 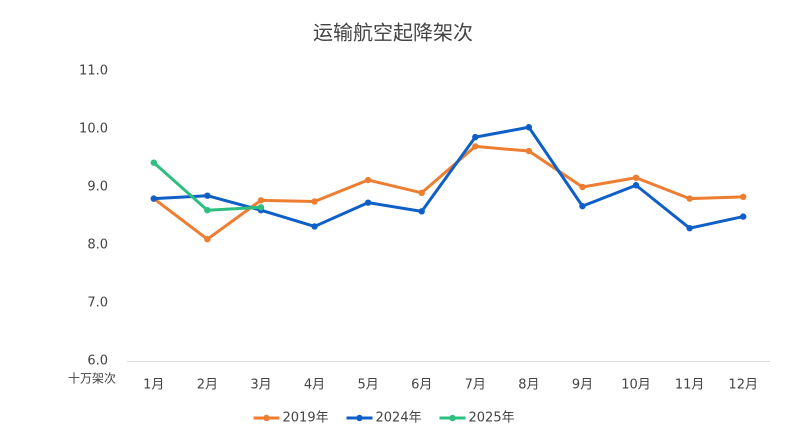 I want to click on y-unit: 十万架次, so click(x=92, y=379).